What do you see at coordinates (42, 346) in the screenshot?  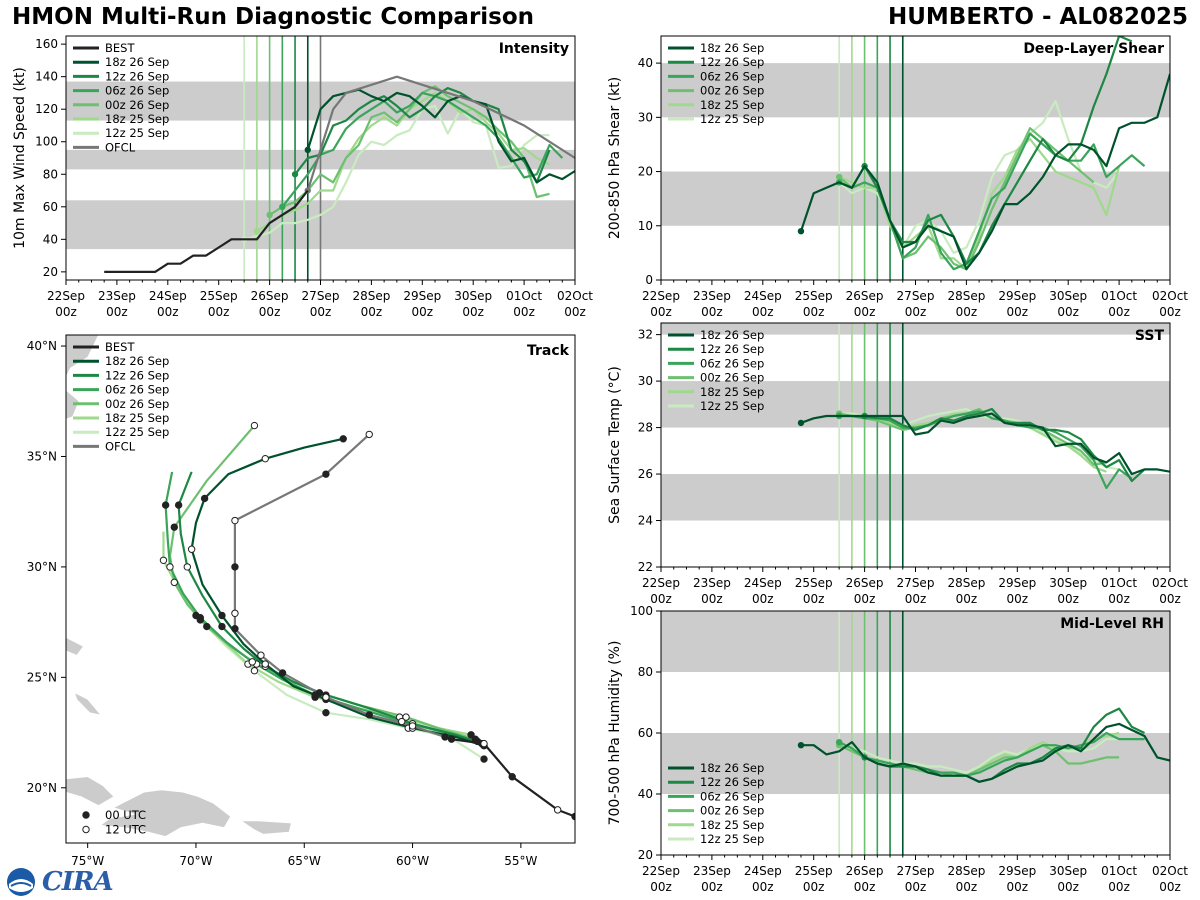 I see `y-tick-label: 40°N` at bounding box center [42, 346].